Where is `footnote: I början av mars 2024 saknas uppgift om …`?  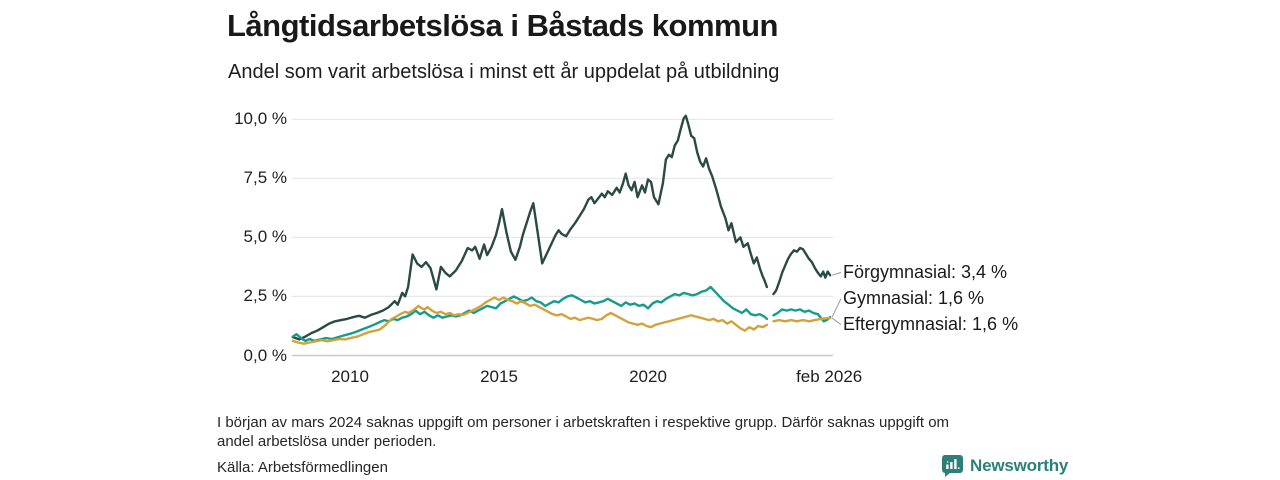 footnote: I början av mars 2024 saknas uppgift om … is located at coordinates (583, 432).